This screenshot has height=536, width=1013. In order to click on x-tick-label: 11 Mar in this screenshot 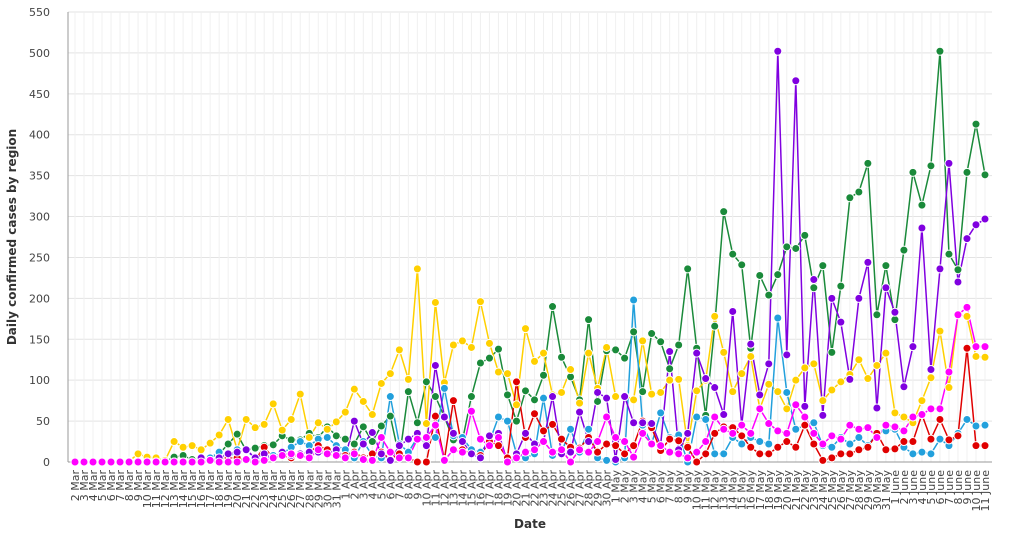, I will do `click(156, 489)`.